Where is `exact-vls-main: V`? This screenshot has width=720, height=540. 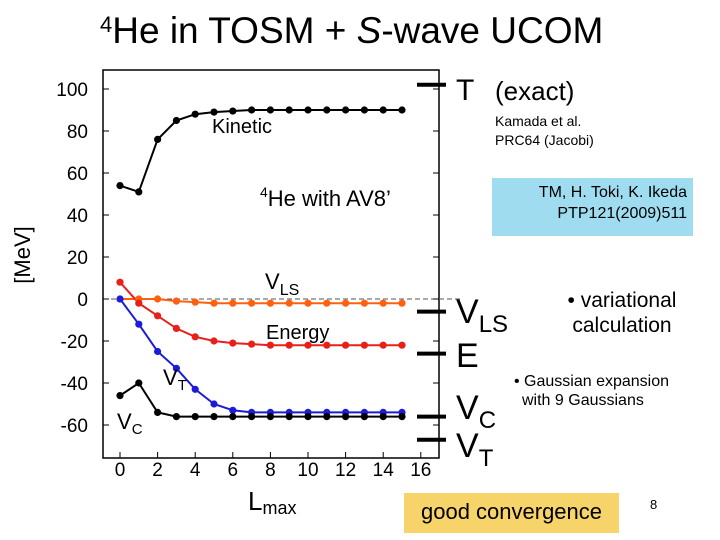 exact-vls-main: V is located at coordinates (467, 312).